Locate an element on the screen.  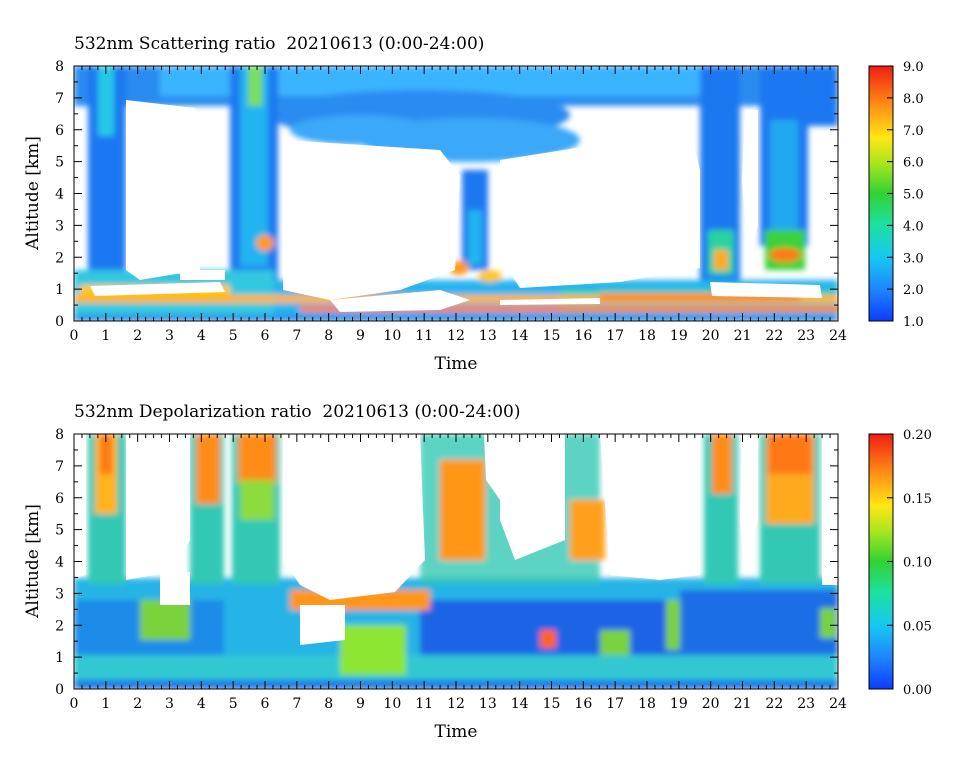
colorbar-tick-label: 5.0 is located at coordinates (913, 195).